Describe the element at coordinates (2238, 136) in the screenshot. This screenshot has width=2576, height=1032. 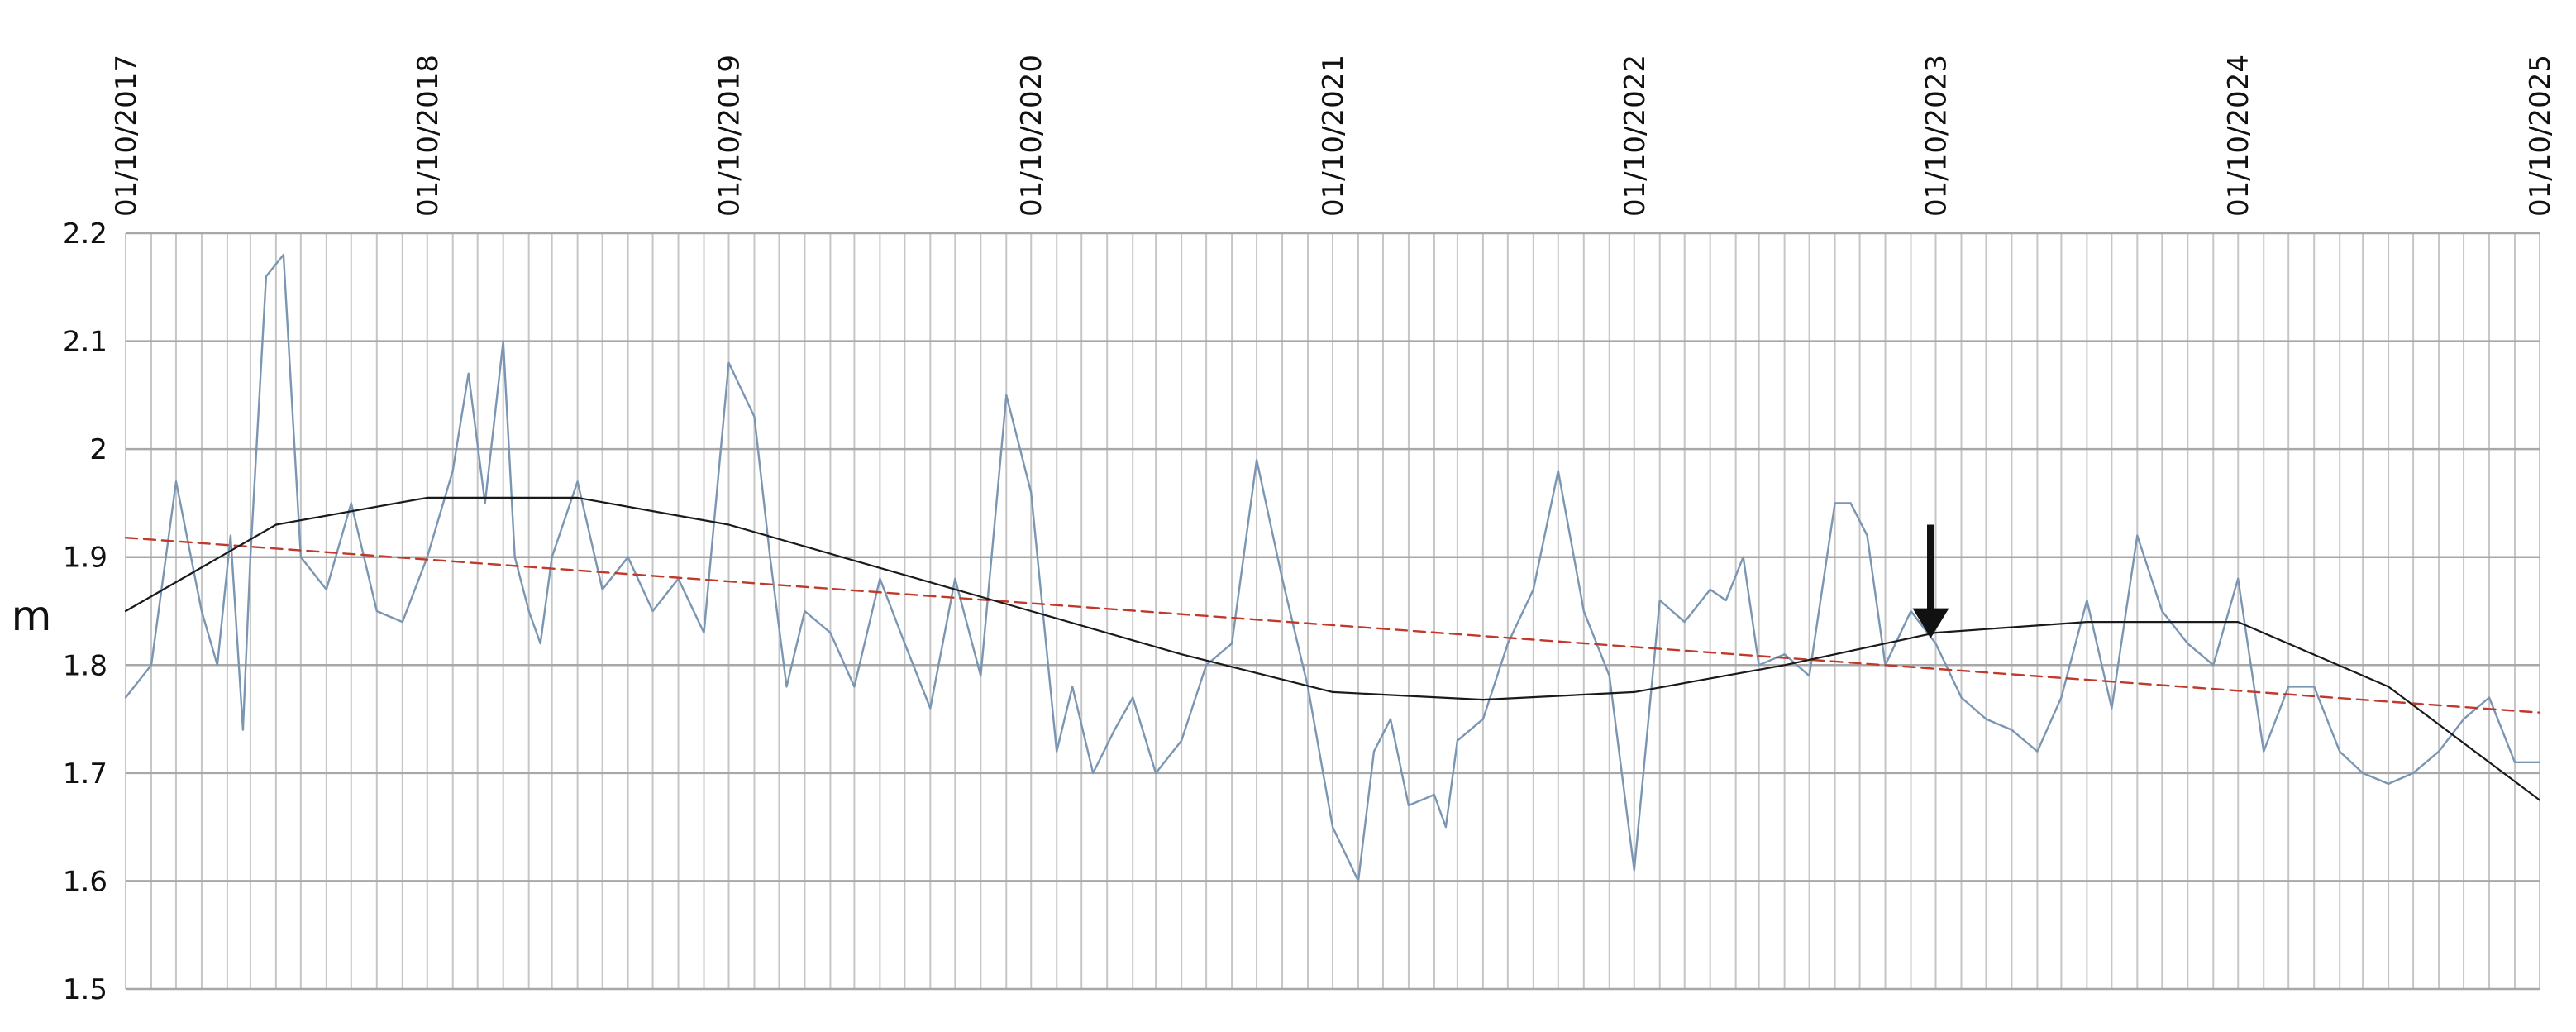
I see `x-tick-label: 01/10/2024` at that location.